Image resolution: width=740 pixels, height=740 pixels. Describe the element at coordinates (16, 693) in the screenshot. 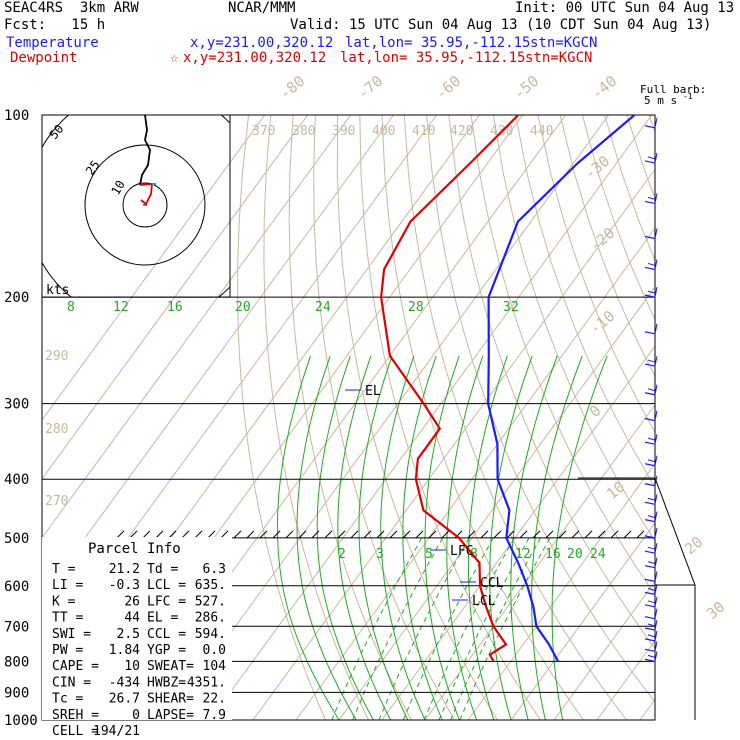

I see `pressure-tick-label: 900` at that location.